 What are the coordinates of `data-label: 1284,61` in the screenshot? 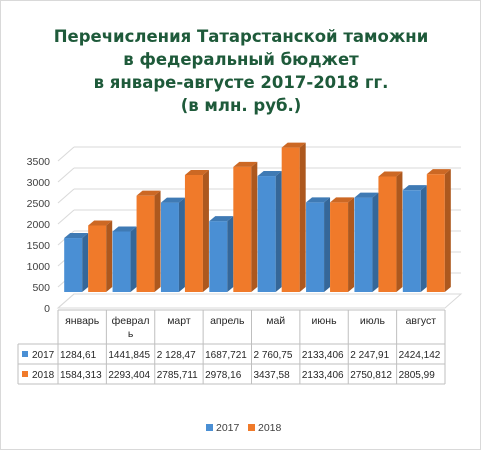 It's located at (78, 355).